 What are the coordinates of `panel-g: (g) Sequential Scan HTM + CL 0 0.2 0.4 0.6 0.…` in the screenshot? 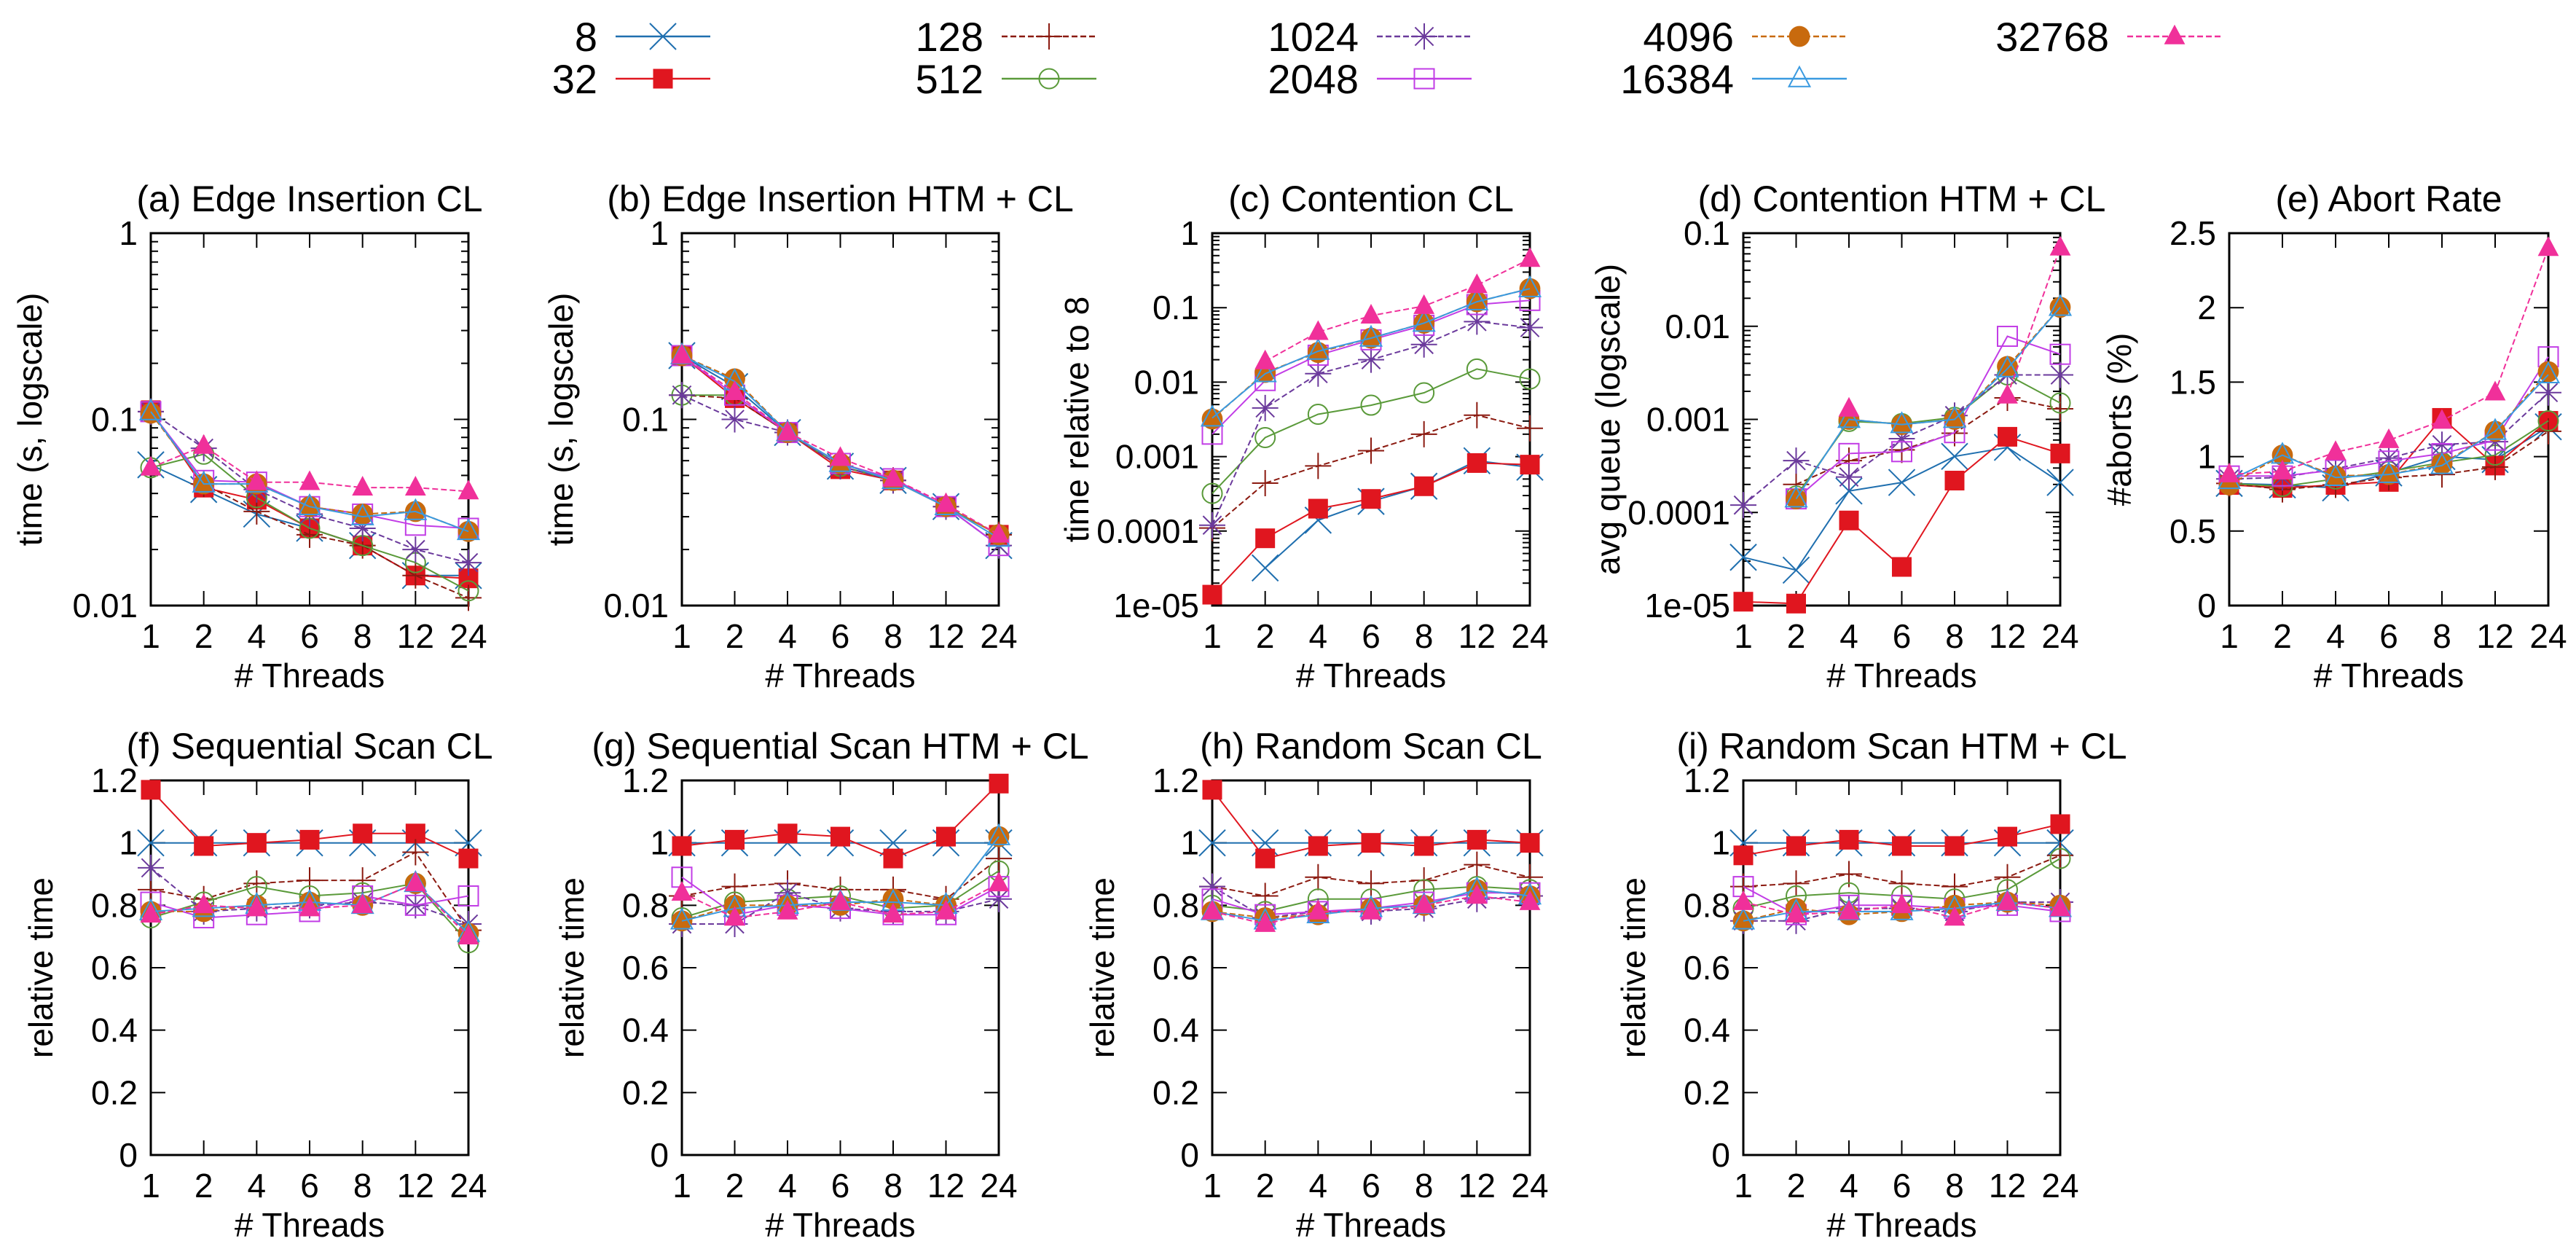 It's located at (821, 985).